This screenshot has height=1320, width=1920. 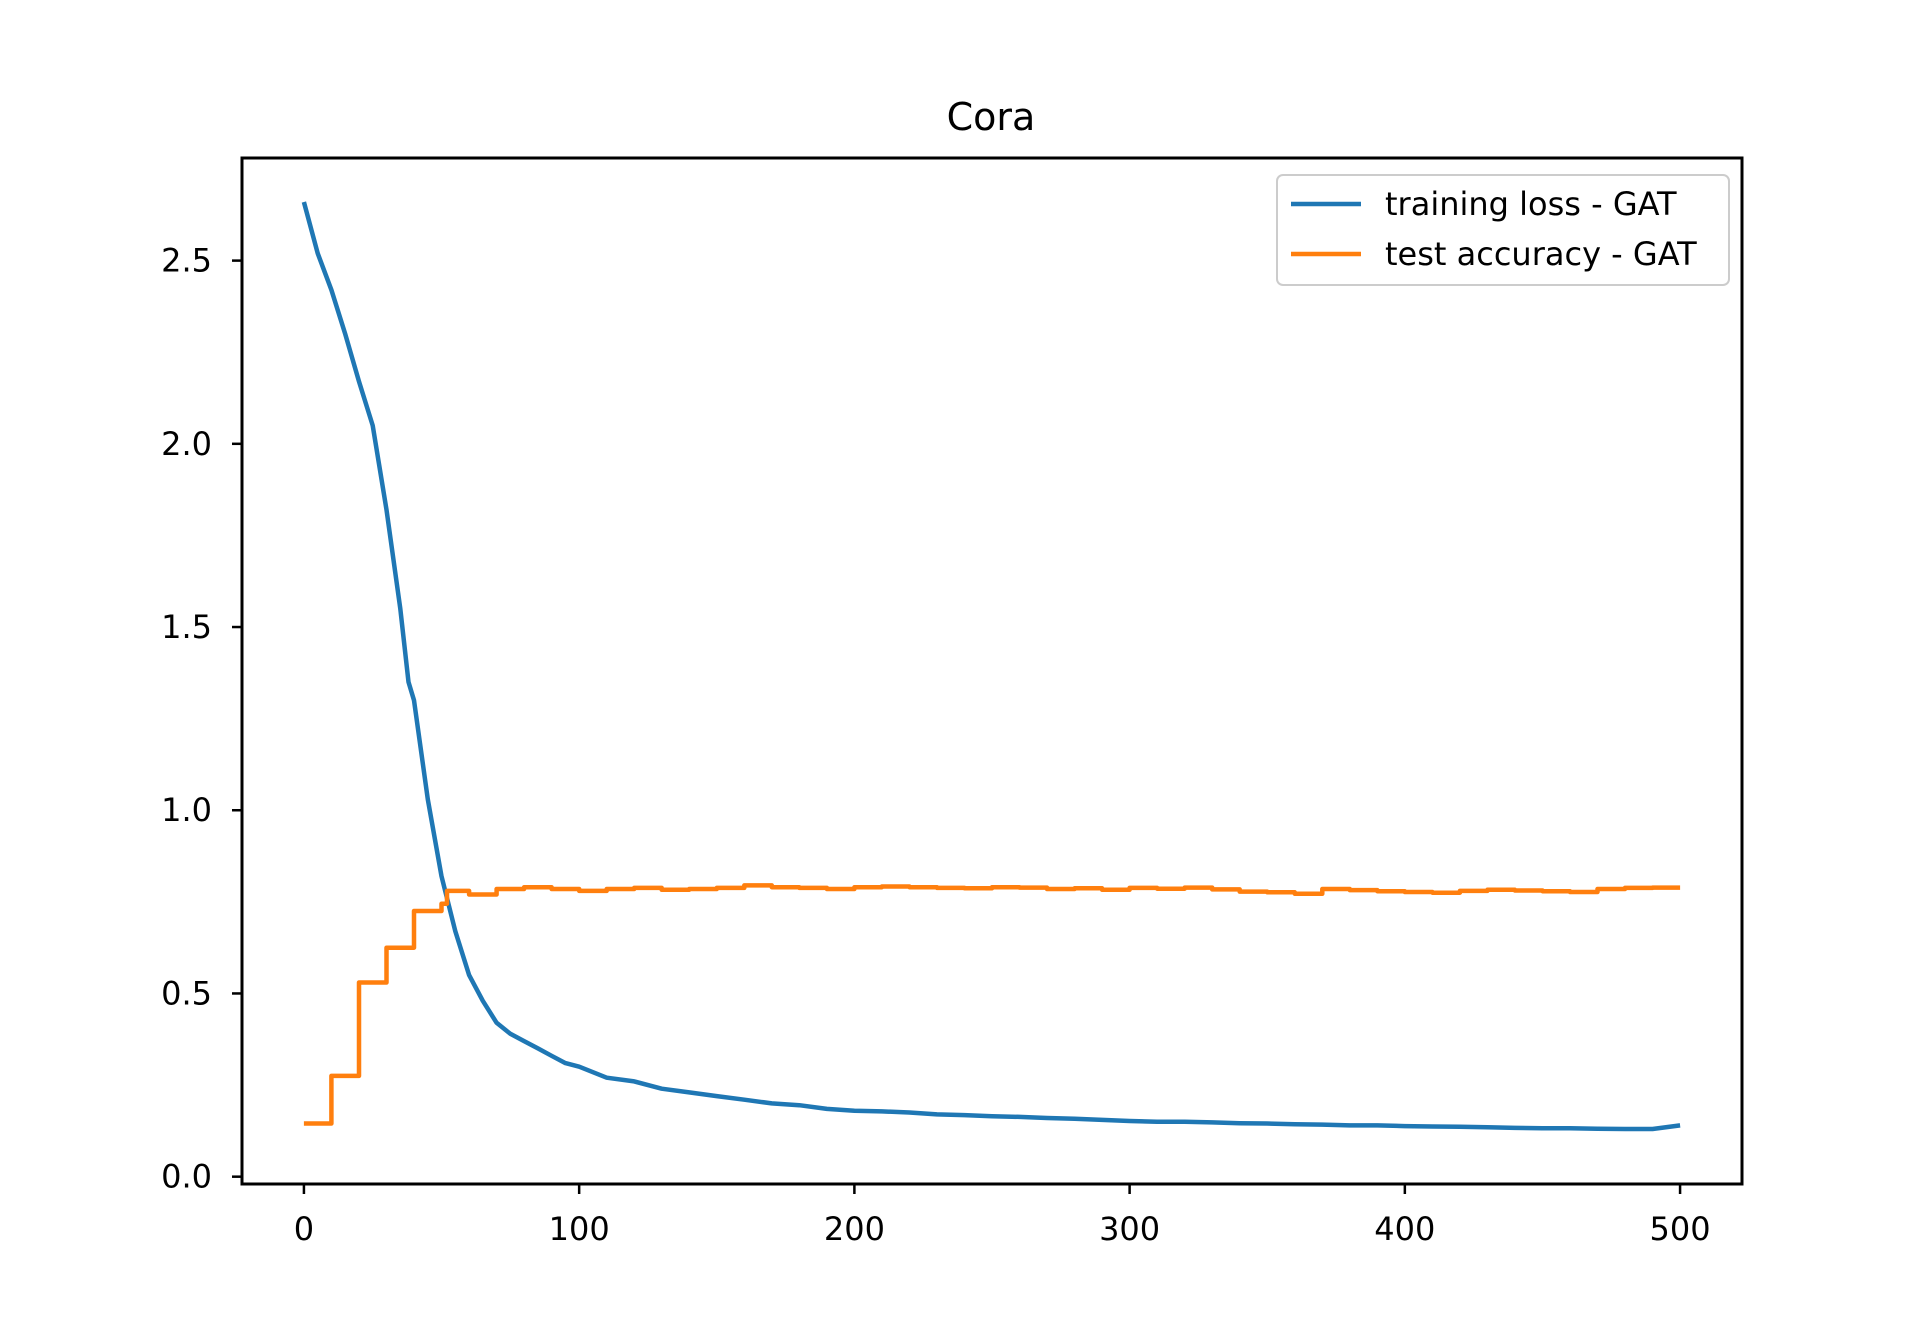 What do you see at coordinates (1531, 204) in the screenshot?
I see `legend-label-0: training loss - GAT` at bounding box center [1531, 204].